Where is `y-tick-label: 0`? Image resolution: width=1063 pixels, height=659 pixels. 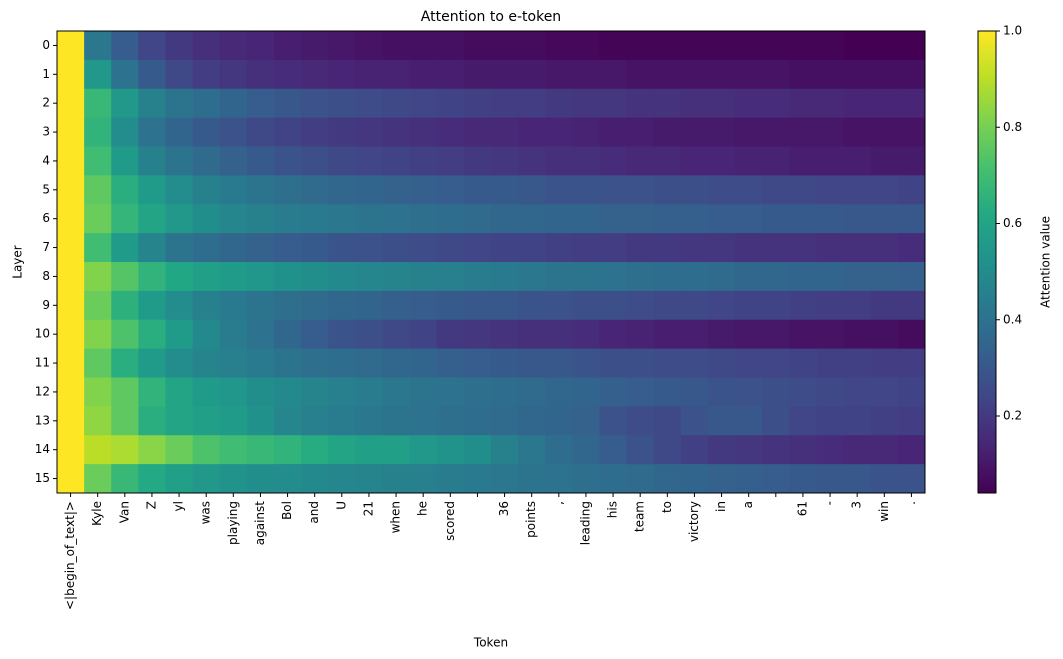
y-tick-label: 0 is located at coordinates (46, 45).